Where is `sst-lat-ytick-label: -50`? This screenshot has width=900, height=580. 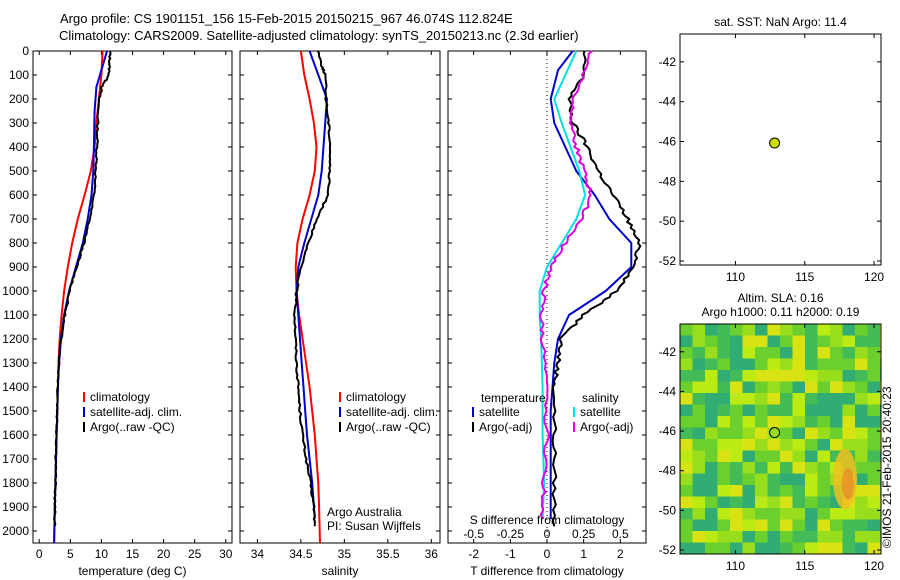 sst-lat-ytick-label: -50 is located at coordinates (668, 221).